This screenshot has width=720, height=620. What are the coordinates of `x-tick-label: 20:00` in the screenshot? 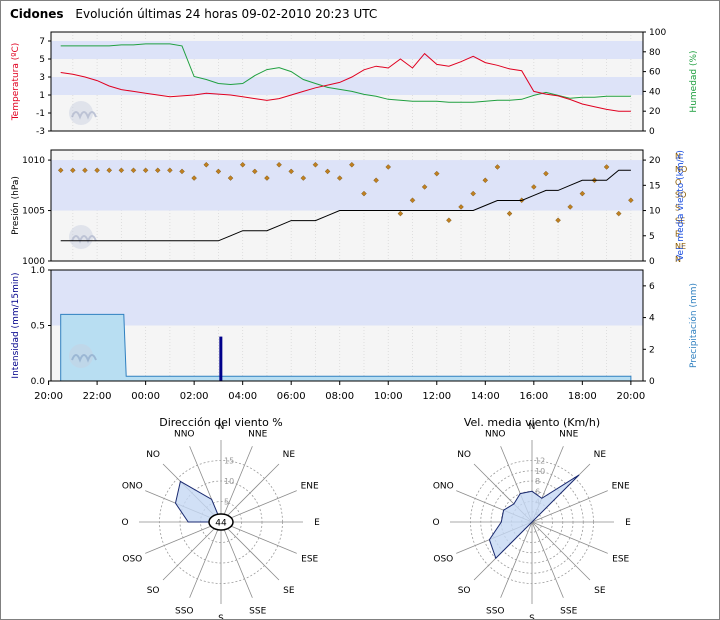 It's located at (48, 396).